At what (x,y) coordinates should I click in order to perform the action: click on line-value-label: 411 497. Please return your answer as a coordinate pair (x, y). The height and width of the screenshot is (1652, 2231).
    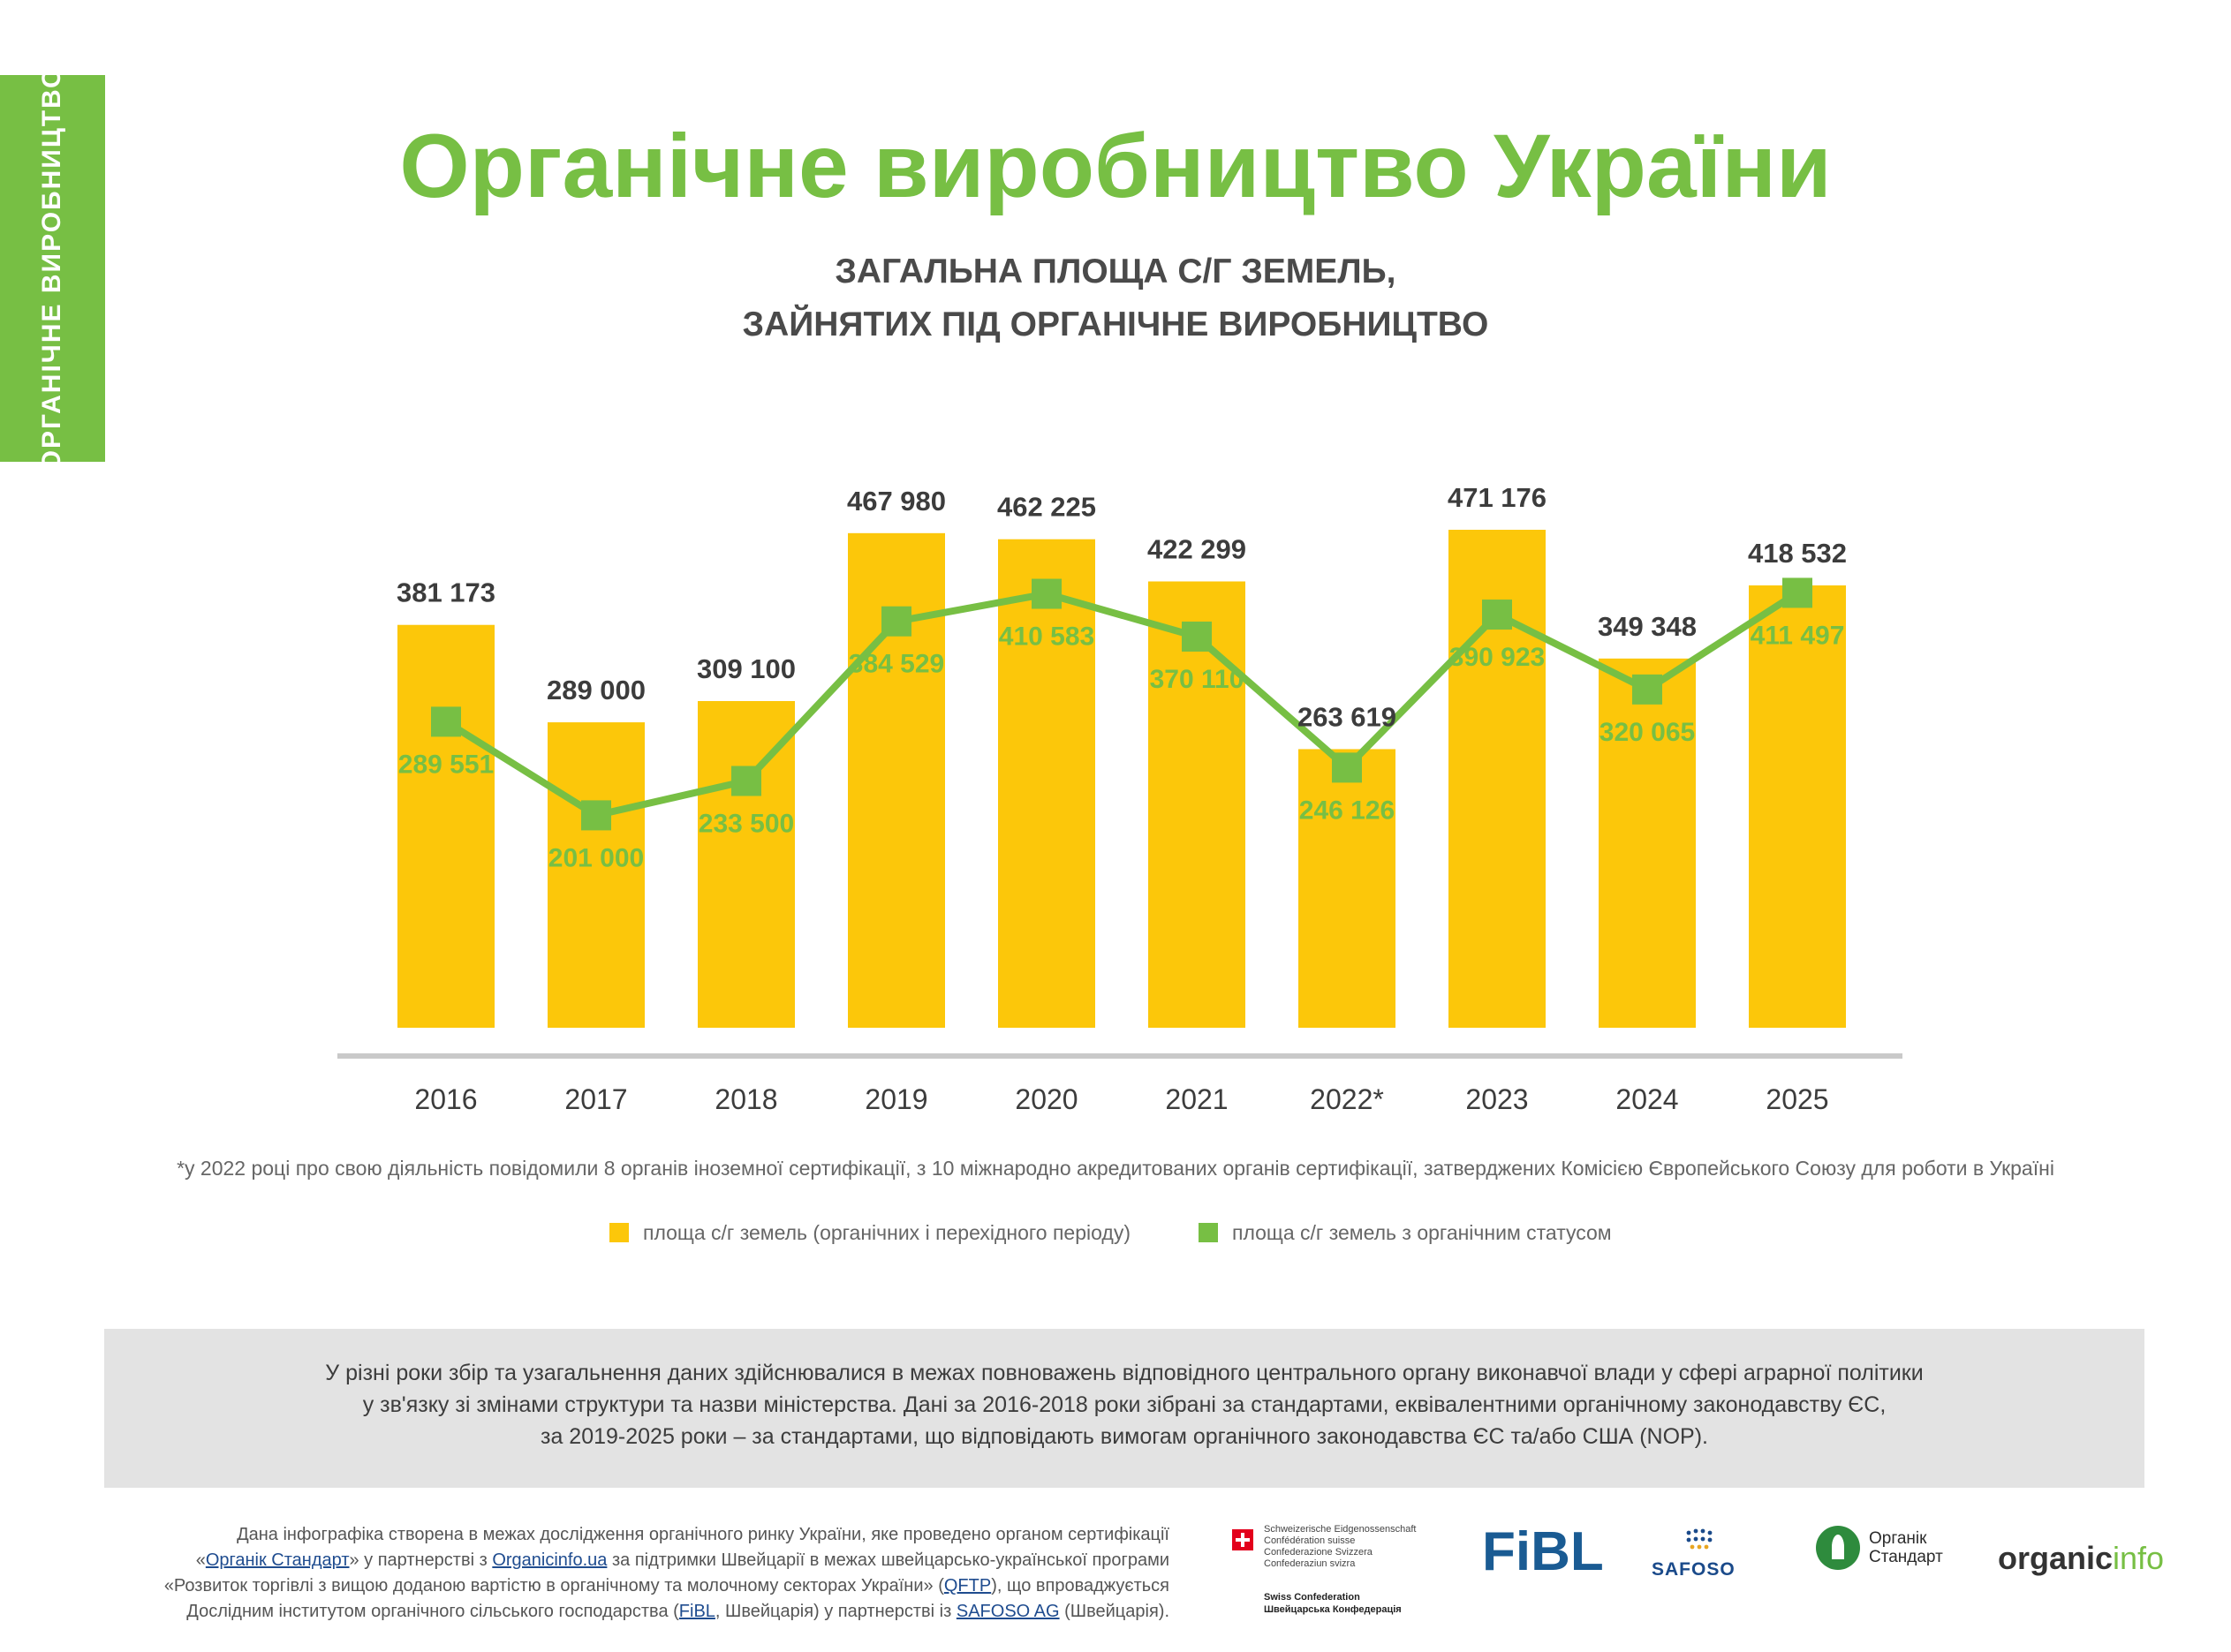
    Looking at the image, I should click on (1798, 635).